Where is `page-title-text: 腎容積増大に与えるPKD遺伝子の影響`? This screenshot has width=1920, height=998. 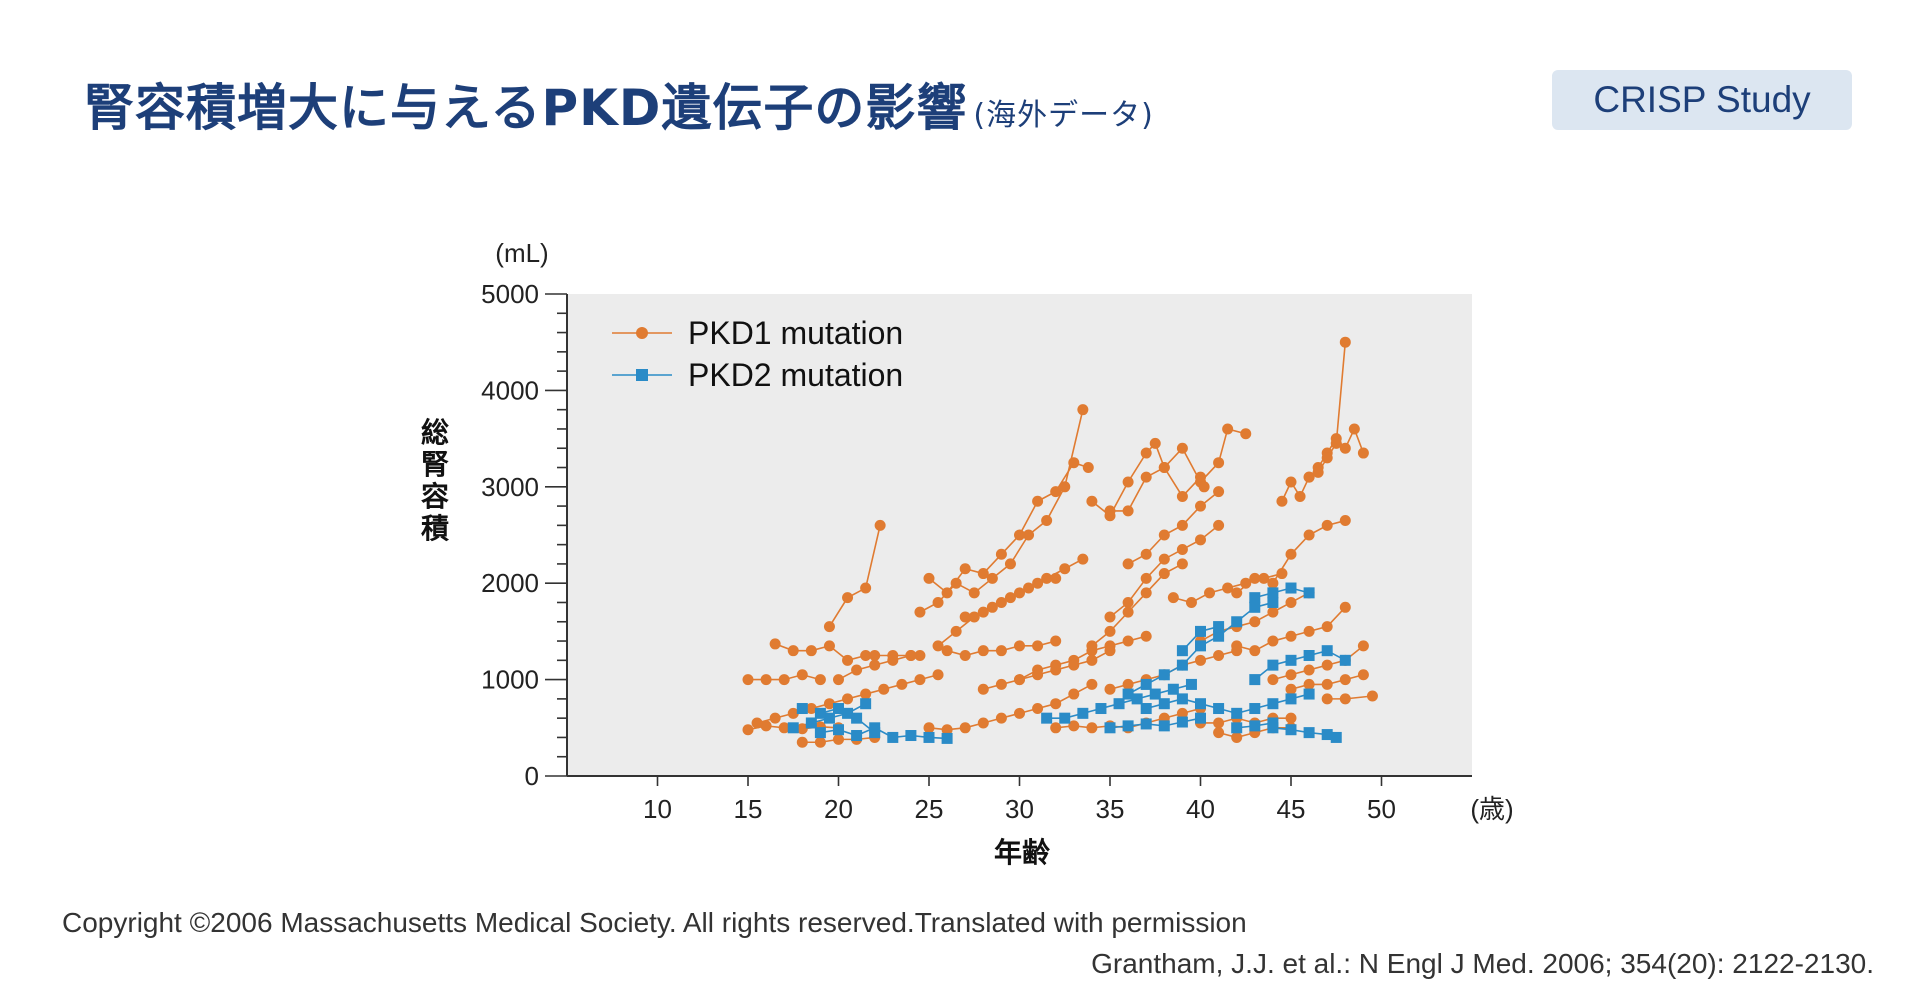
page-title-text: 腎容積増大に与えるPKD遺伝子の影響 is located at coordinates (526, 108).